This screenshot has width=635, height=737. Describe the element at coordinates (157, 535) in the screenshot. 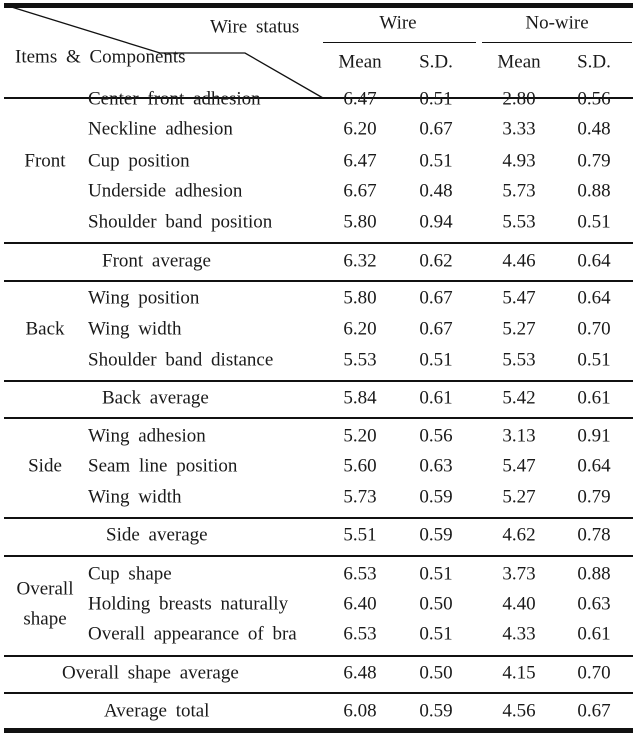

I see `section-average-label: Side average` at that location.